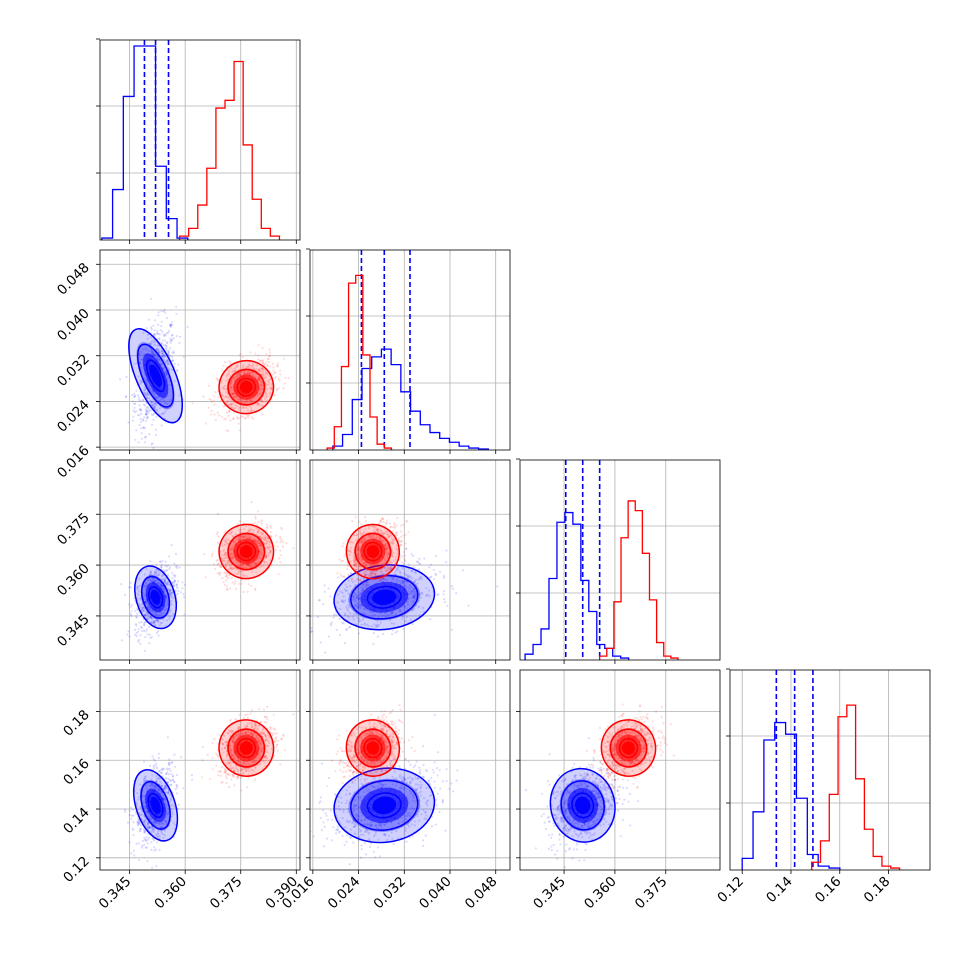 The width and height of the screenshot is (970, 970). I want to click on y-tick-label: 0.375, so click(73, 529).